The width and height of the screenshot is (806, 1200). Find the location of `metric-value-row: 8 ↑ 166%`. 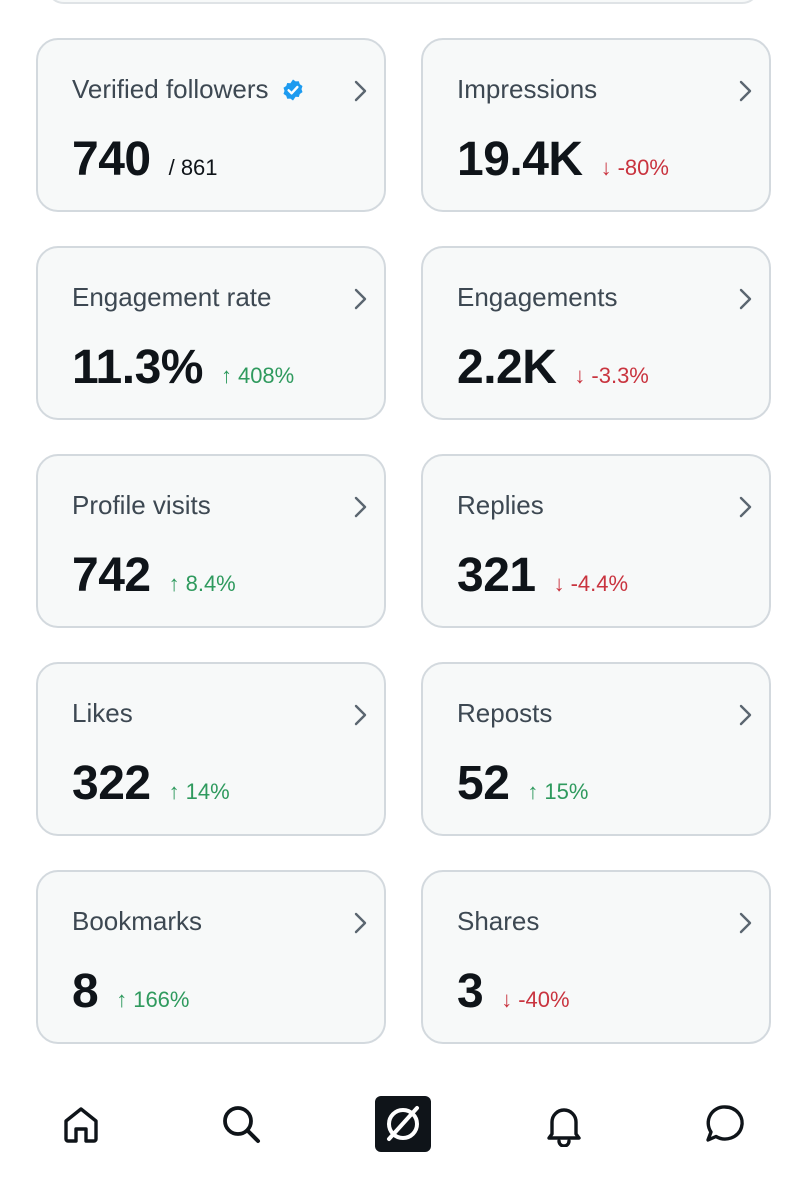

metric-value-row: 8 ↑ 166% is located at coordinates (130, 991).